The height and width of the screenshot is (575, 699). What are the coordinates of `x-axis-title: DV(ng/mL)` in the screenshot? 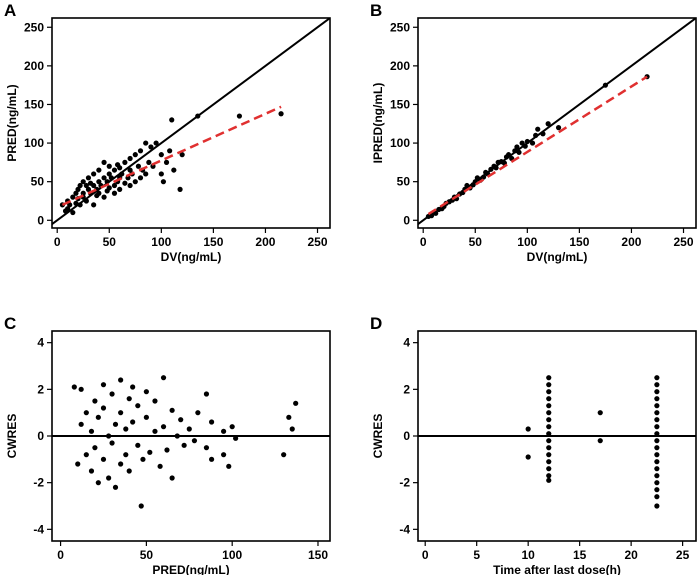 It's located at (557, 257).